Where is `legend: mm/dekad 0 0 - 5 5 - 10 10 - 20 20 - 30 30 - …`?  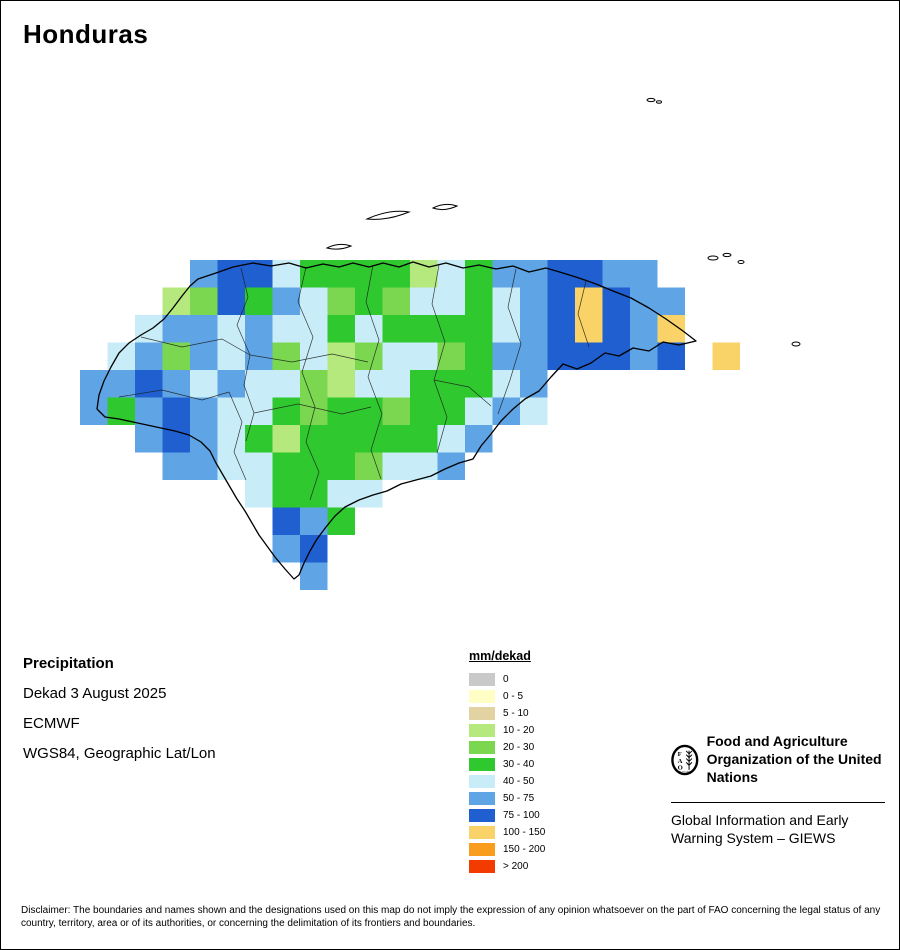
legend: mm/dekad 0 0 - 5 5 - 10 10 - 20 20 - 30 30 - … is located at coordinates (507, 762).